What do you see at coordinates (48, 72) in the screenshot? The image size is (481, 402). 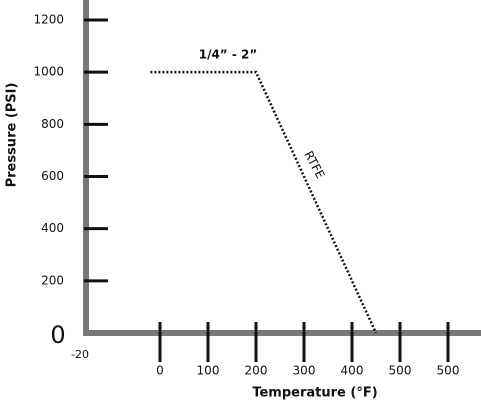 I see `y-tick-label: 1000` at bounding box center [48, 72].